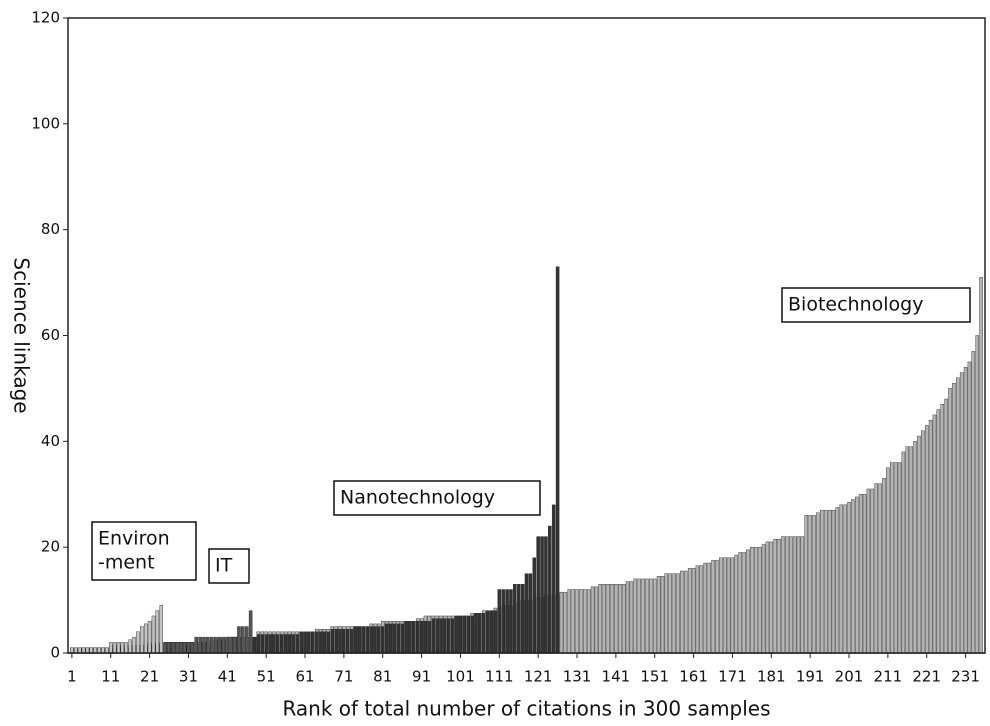 The image size is (990, 726). Describe the element at coordinates (144, 551) in the screenshot. I see `annotation: Environ-ment` at that location.